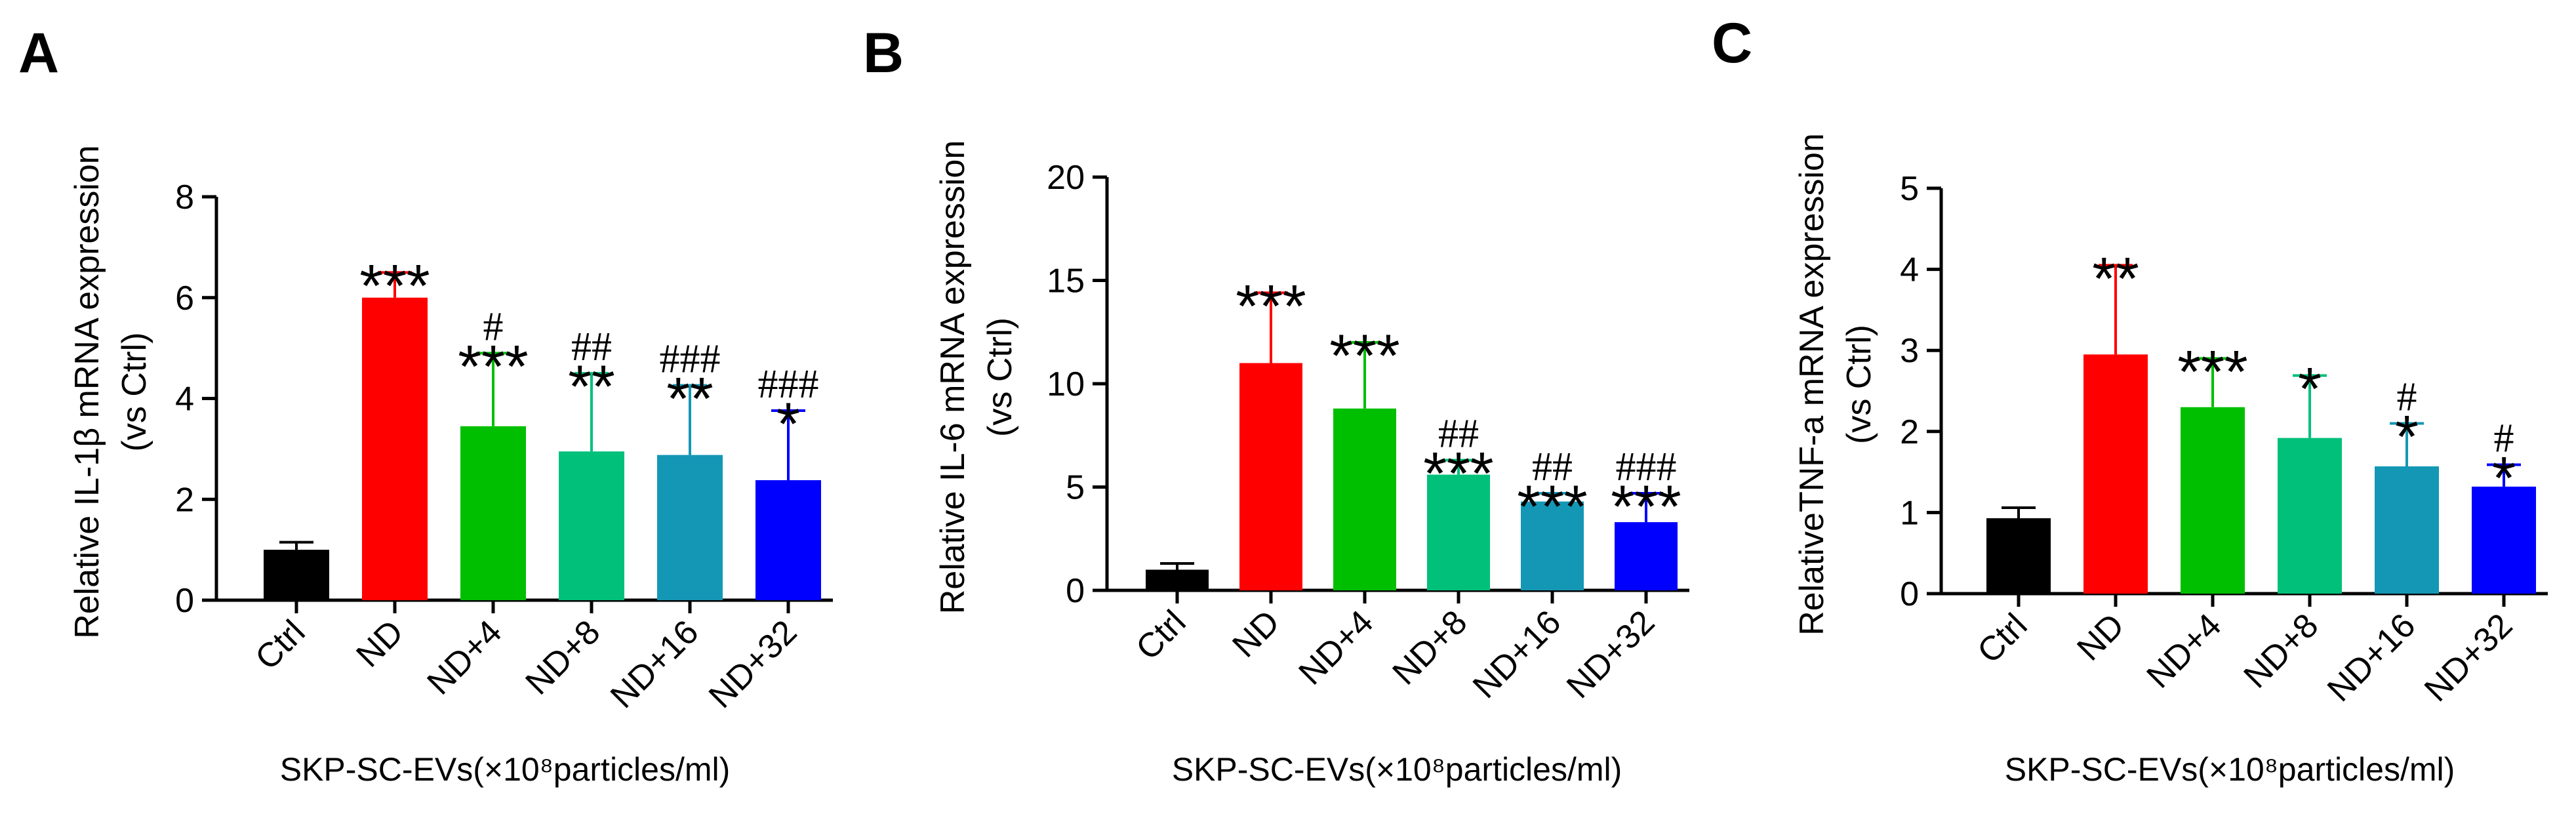  I want to click on y-tick-label: 8, so click(184, 197).